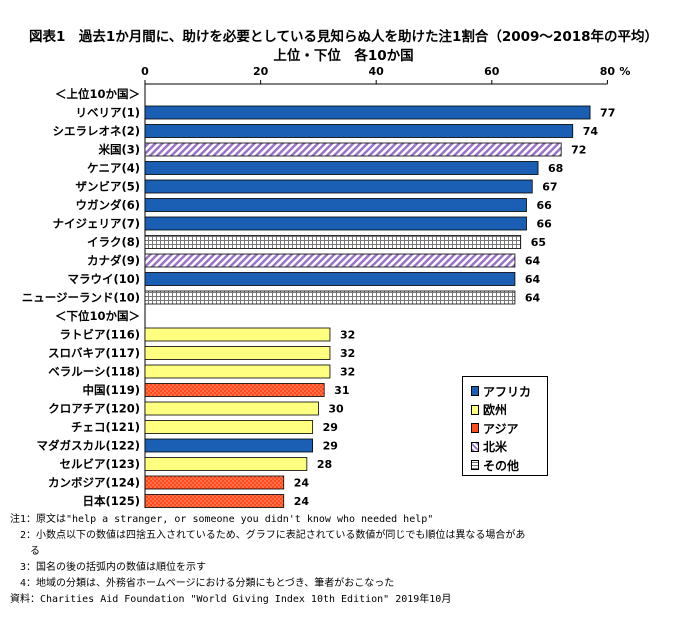  I want to click on x-tick-label: 0, so click(145, 71).